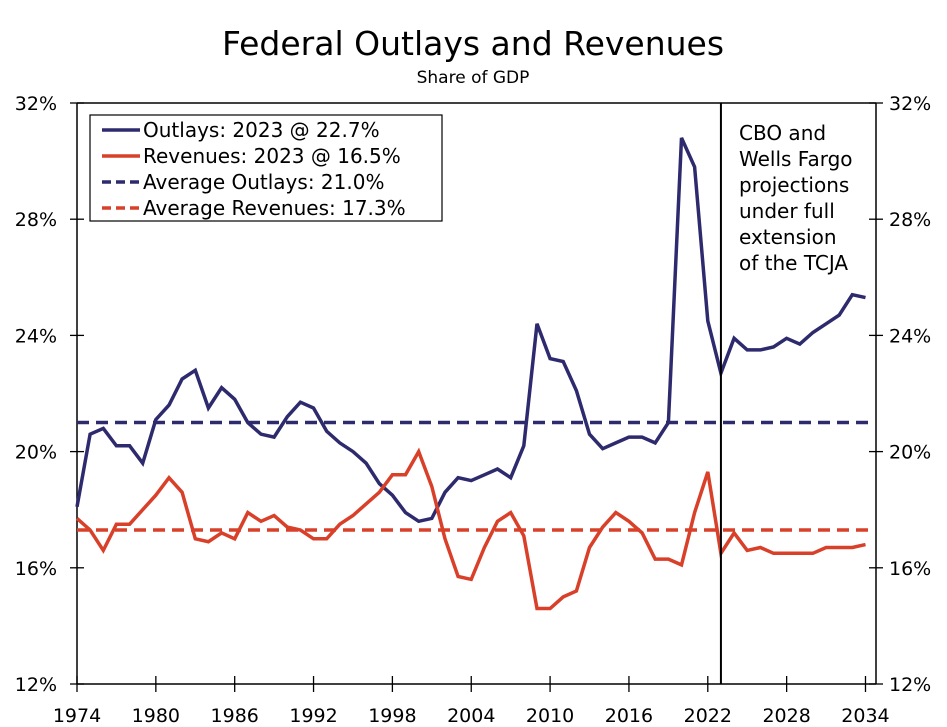 The height and width of the screenshot is (727, 947). I want to click on y-tick-label-right: 32%, so click(910, 104).